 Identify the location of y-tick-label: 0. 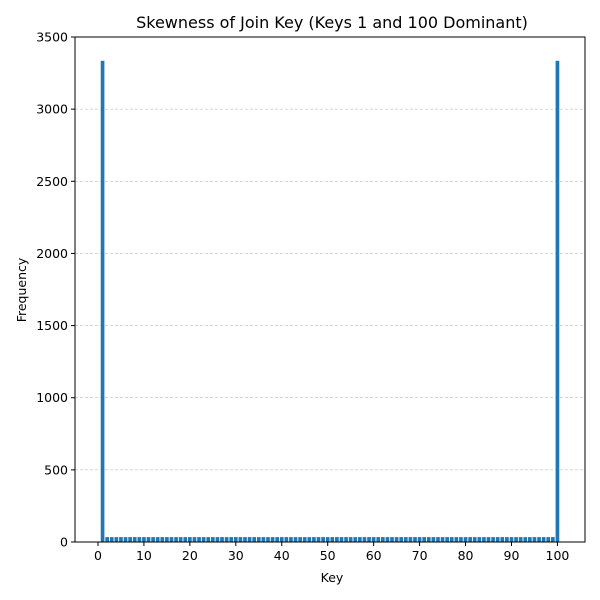
(64, 542).